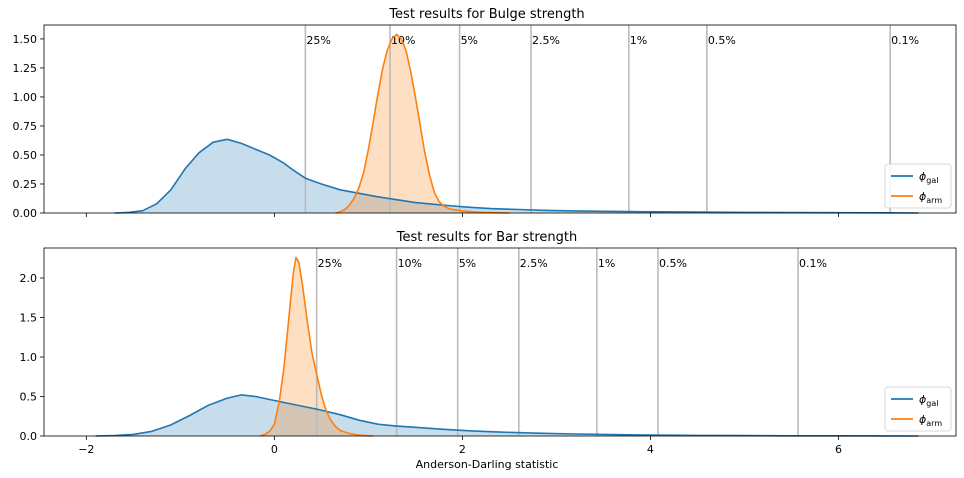 This screenshot has height=478, width=964. I want to click on y-axis: 0.0 0.5 1.0 1.5 2.0, so click(32, 357).